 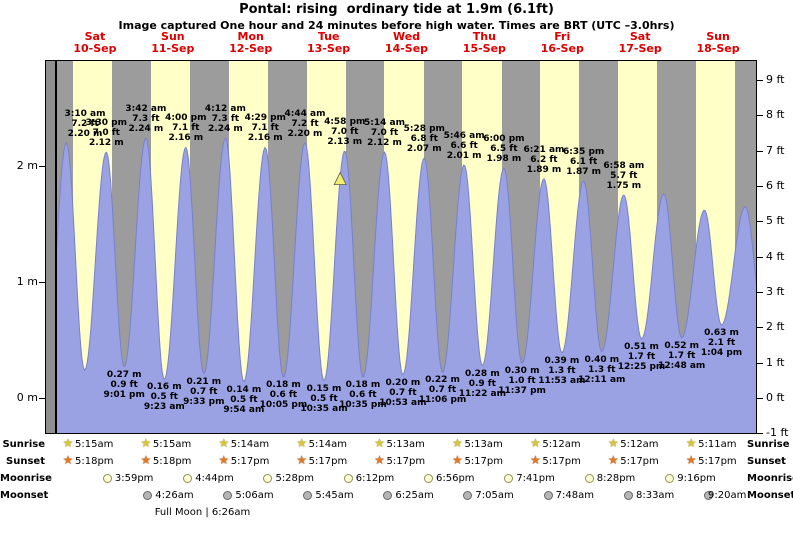 I want to click on high-tide-time: 3:30 pm, so click(x=106, y=123).